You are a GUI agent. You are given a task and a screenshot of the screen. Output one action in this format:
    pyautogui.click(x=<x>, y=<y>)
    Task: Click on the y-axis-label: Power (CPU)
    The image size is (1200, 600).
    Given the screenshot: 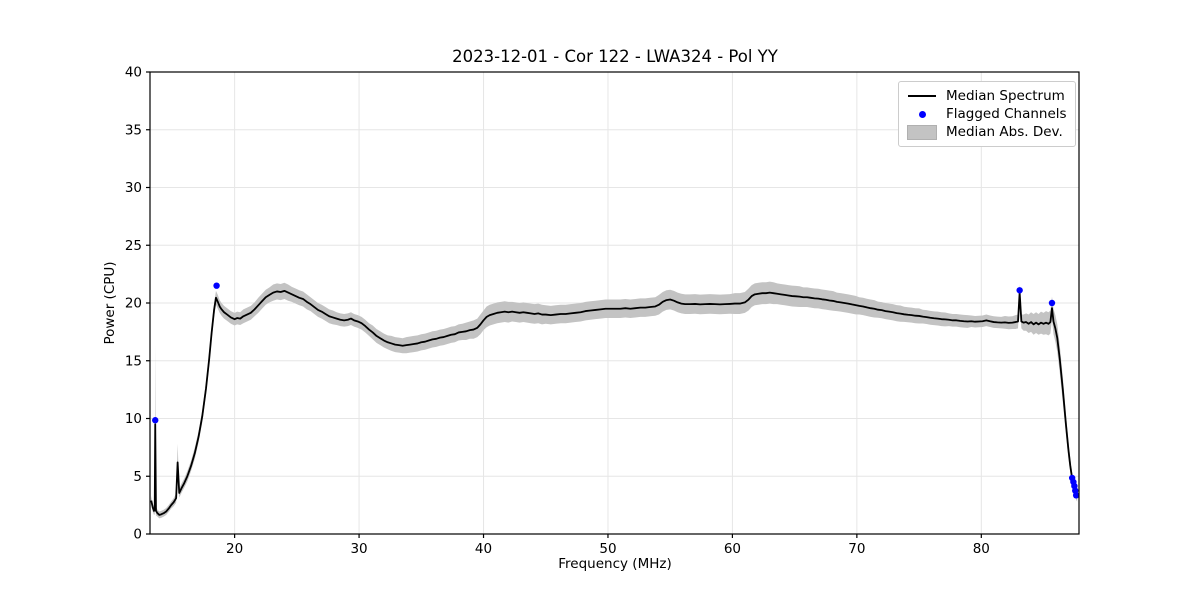 What is the action you would take?
    pyautogui.click(x=110, y=303)
    